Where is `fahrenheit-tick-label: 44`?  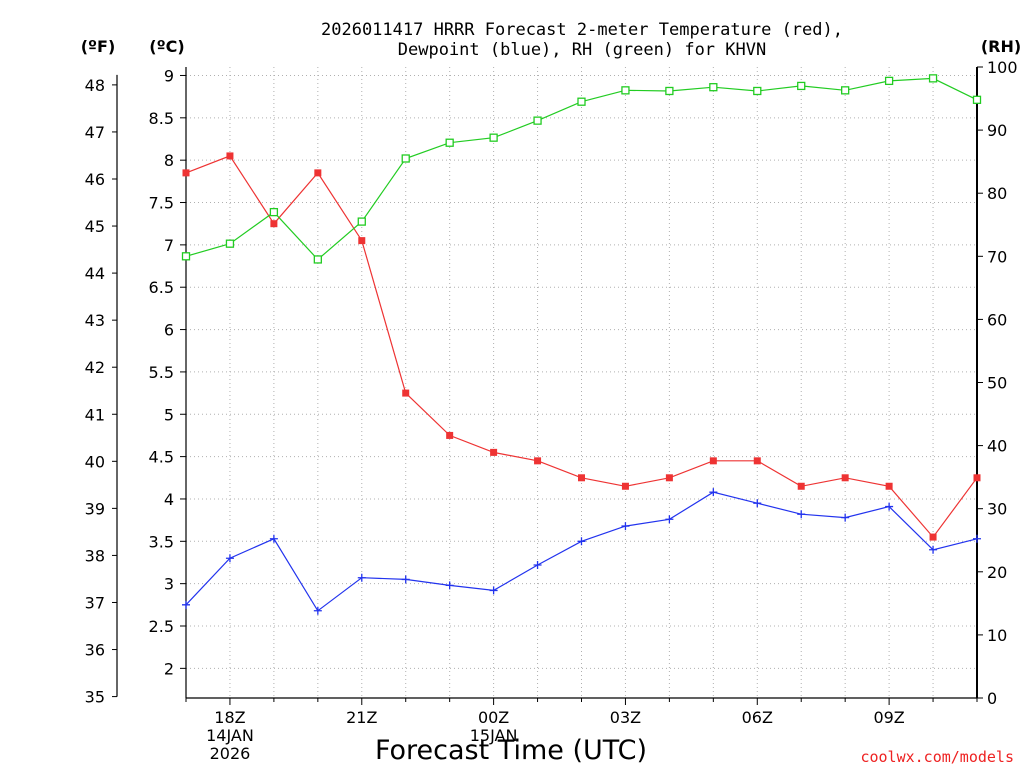 fahrenheit-tick-label: 44 is located at coordinates (95, 273).